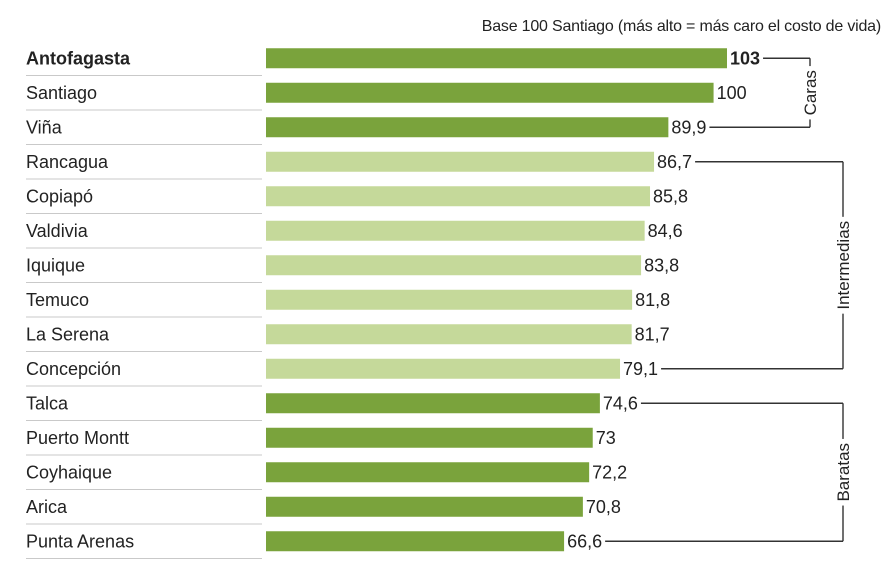 The image size is (887, 583). Describe the element at coordinates (688, 127) in the screenshot. I see `value-label: 89,9` at that location.